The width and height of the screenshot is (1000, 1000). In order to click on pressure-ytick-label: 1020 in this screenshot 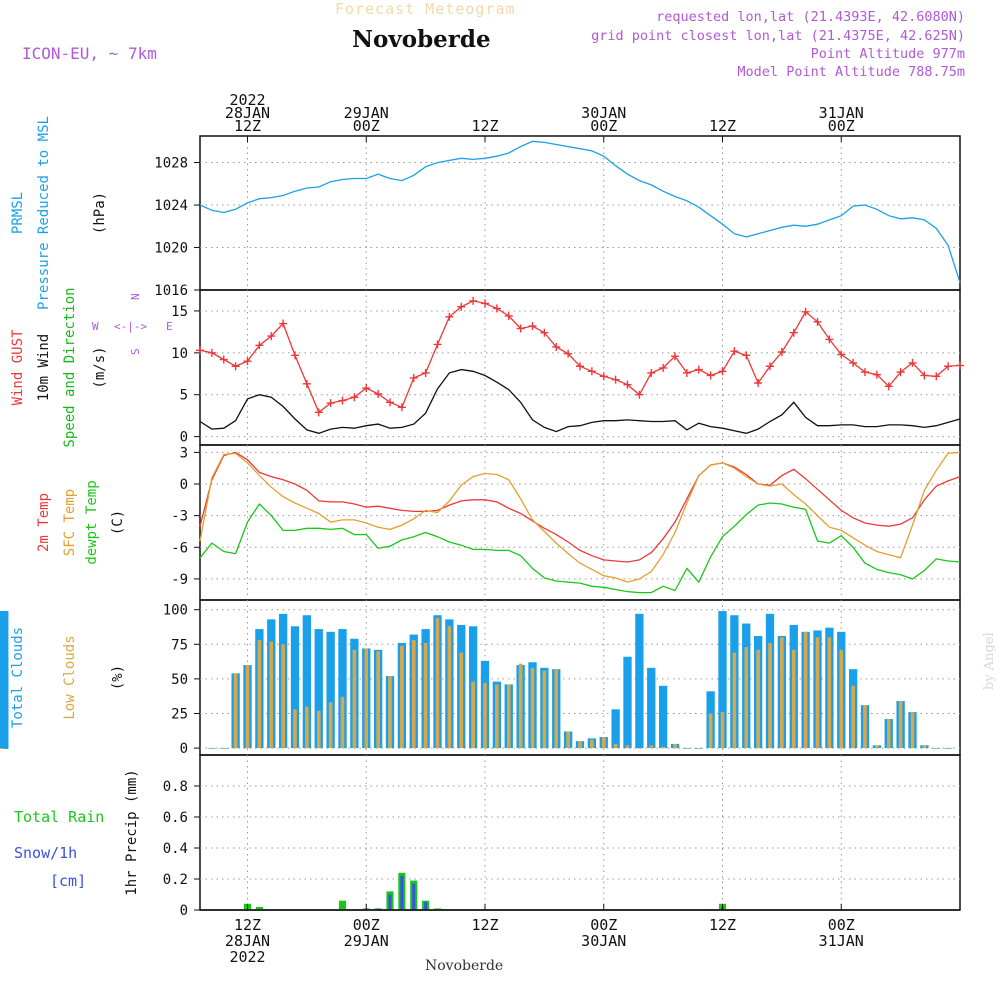, I will do `click(171, 249)`.